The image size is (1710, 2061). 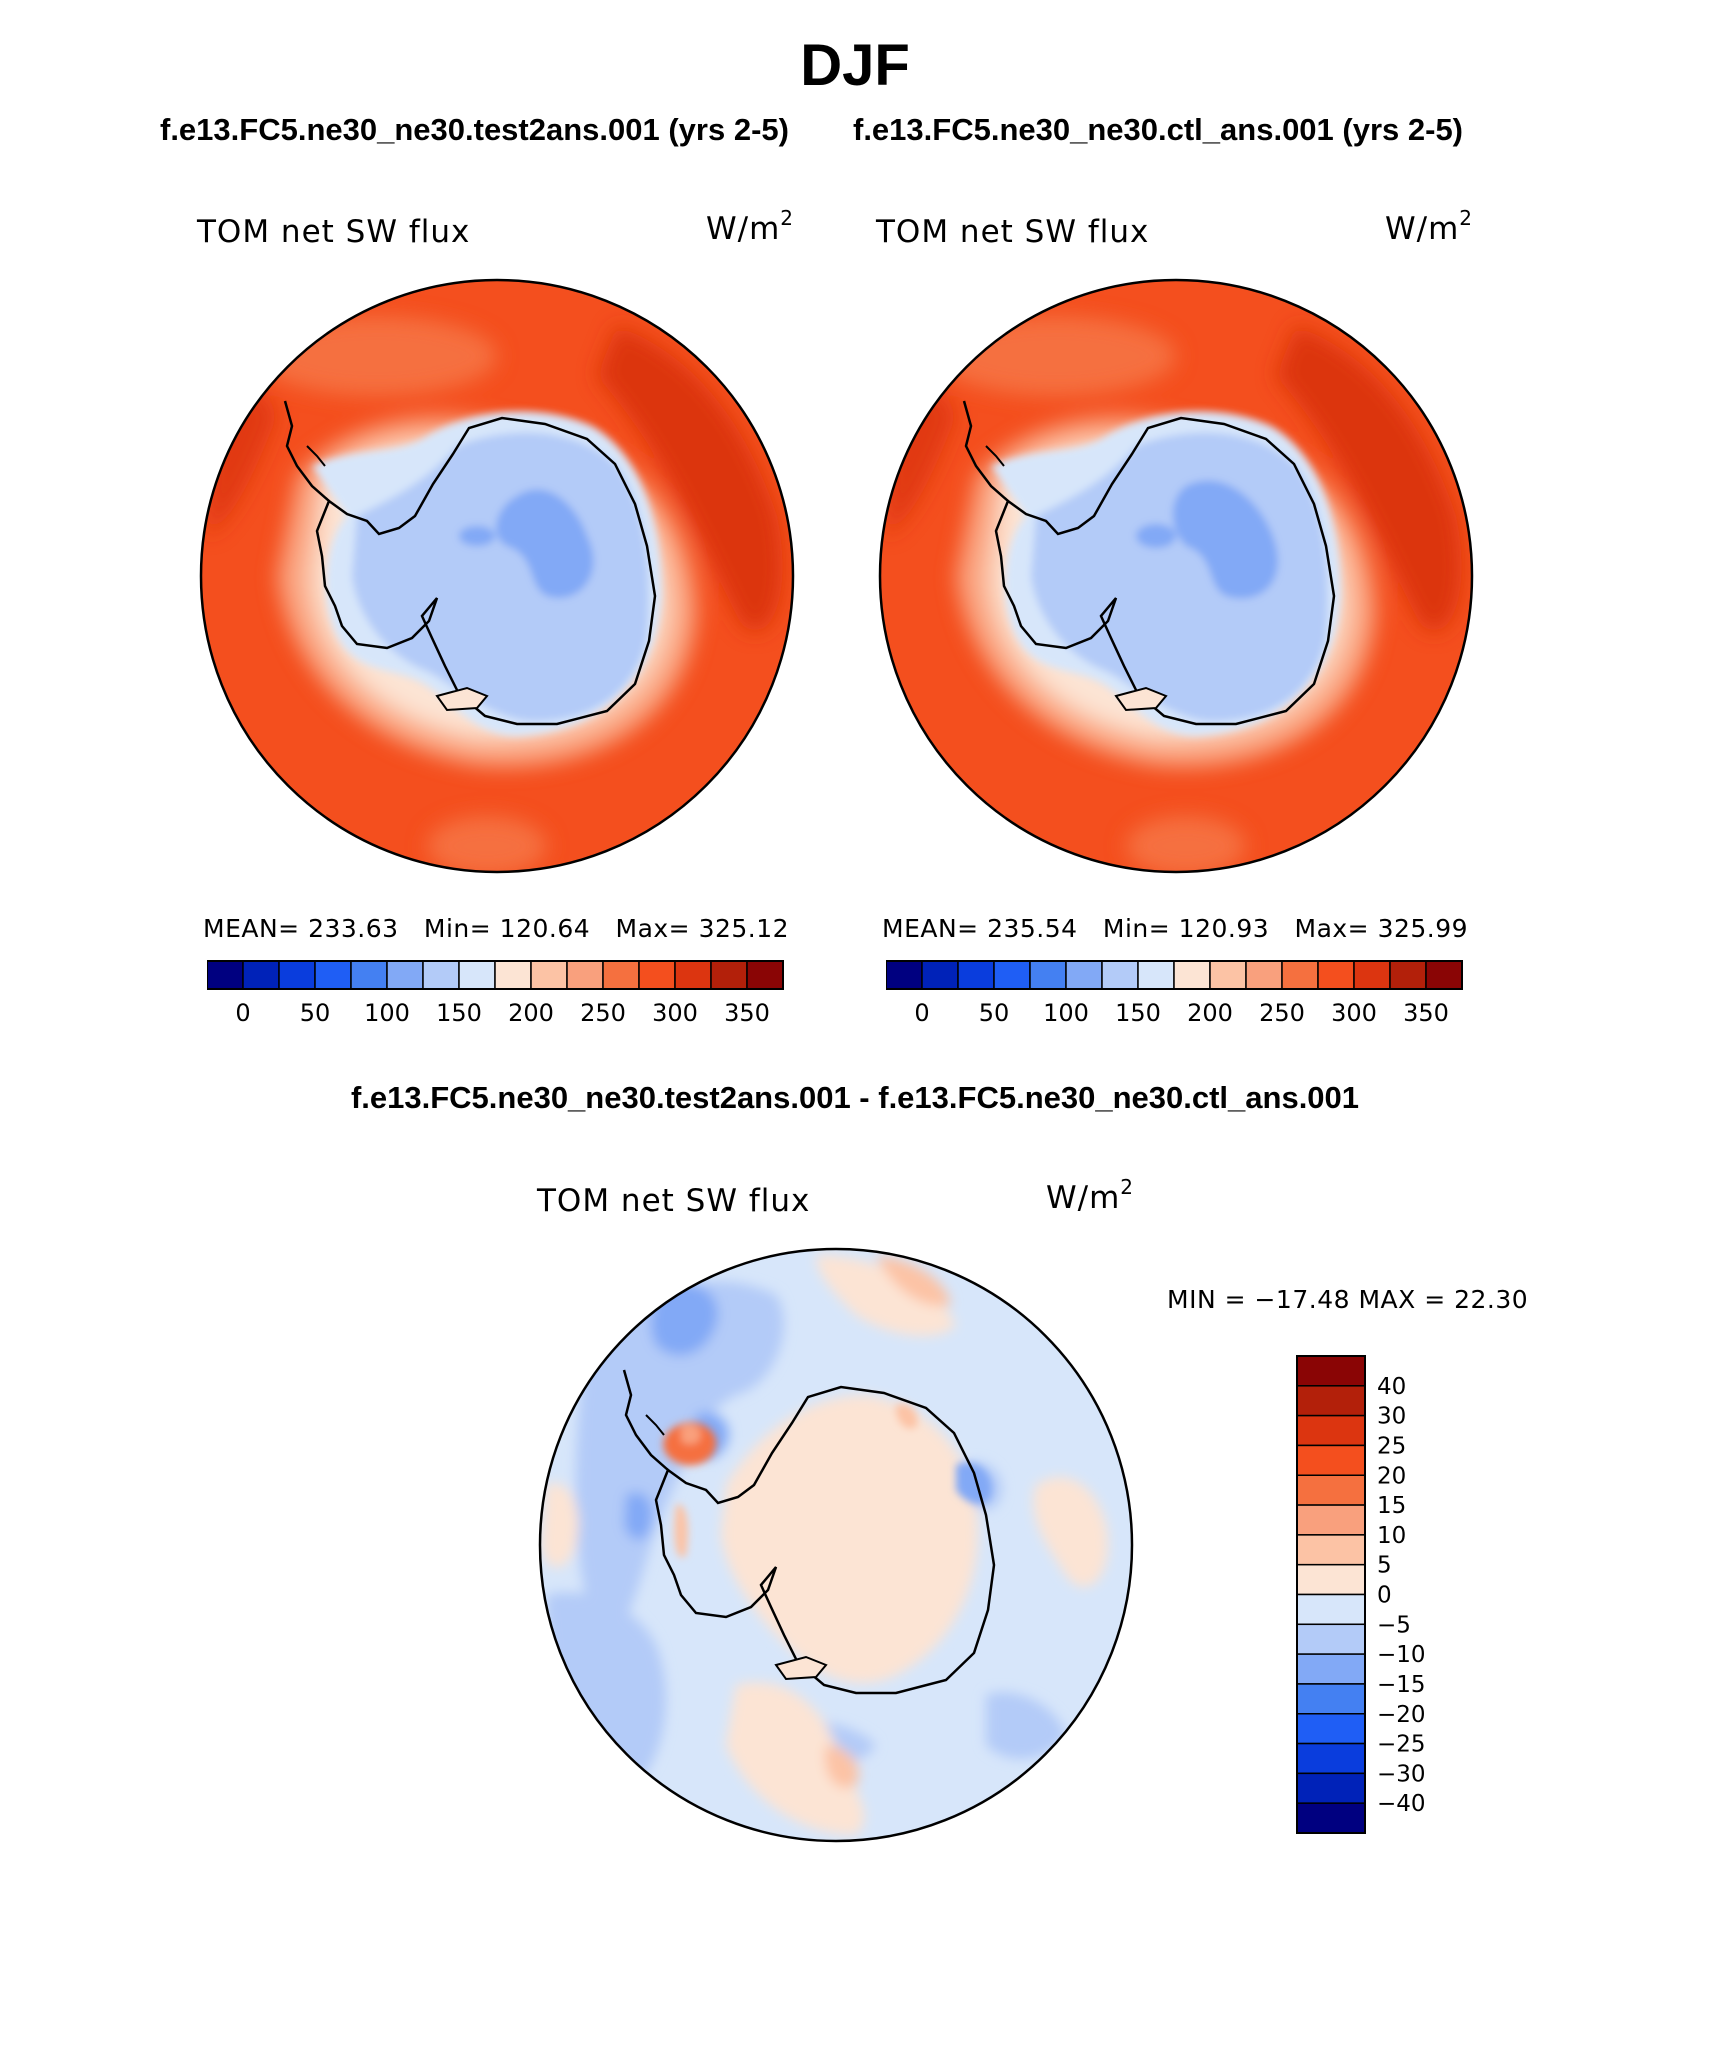 What do you see at coordinates (1174, 993) in the screenshot?
I see `colorbar-right: 0 50 100 150 200 250 300 350` at bounding box center [1174, 993].